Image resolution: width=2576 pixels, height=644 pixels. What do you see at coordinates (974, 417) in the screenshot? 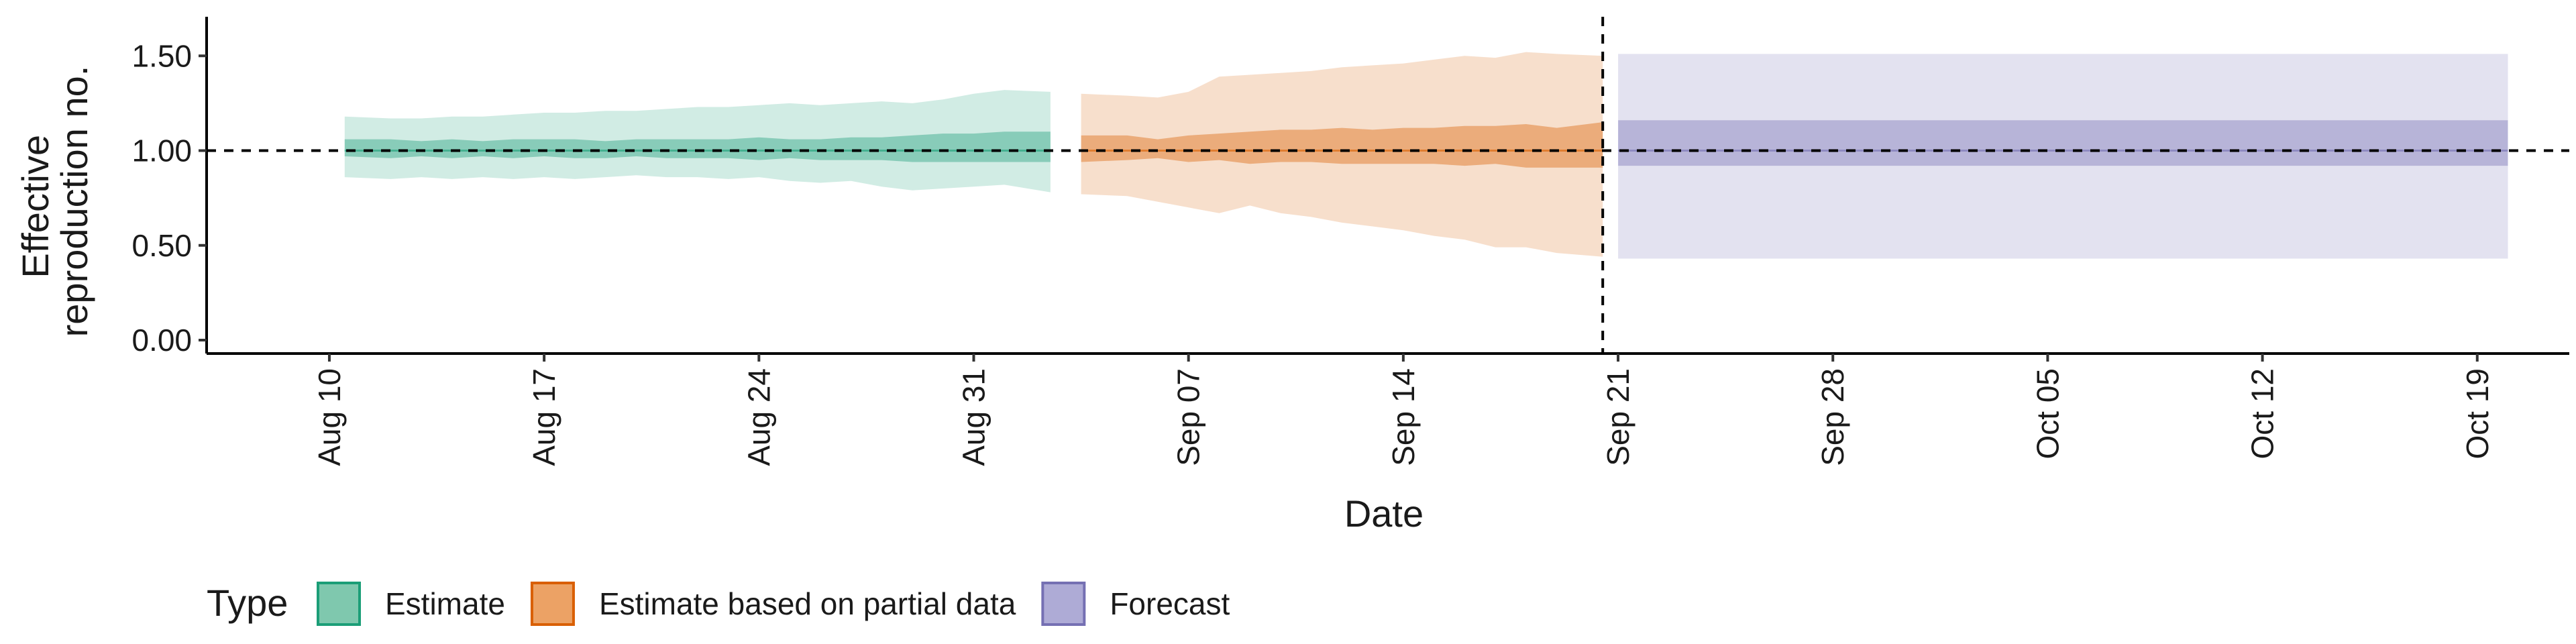
I see `x-tick-label: Aug 31` at bounding box center [974, 417].